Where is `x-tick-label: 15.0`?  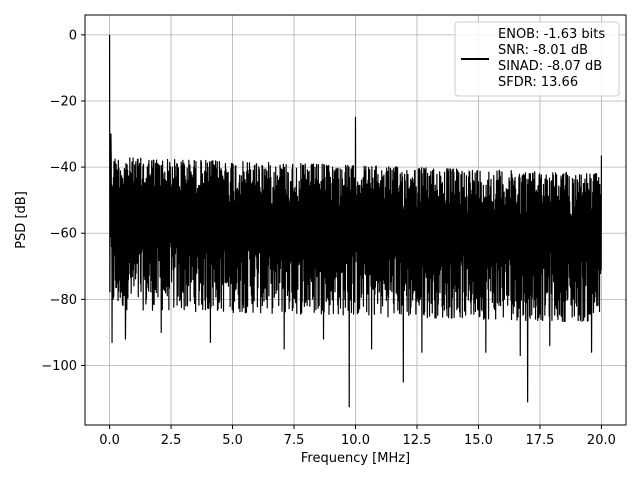
x-tick-label: 15.0 is located at coordinates (478, 440).